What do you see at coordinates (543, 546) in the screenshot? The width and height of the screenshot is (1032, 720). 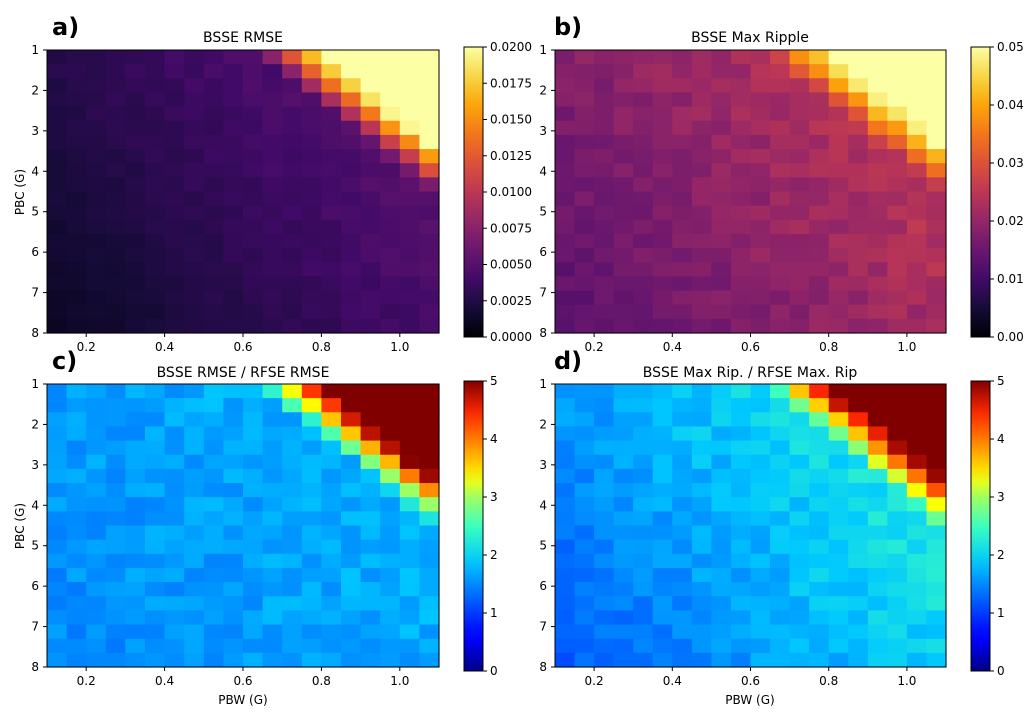 I see `y-tick-label: 5` at bounding box center [543, 546].